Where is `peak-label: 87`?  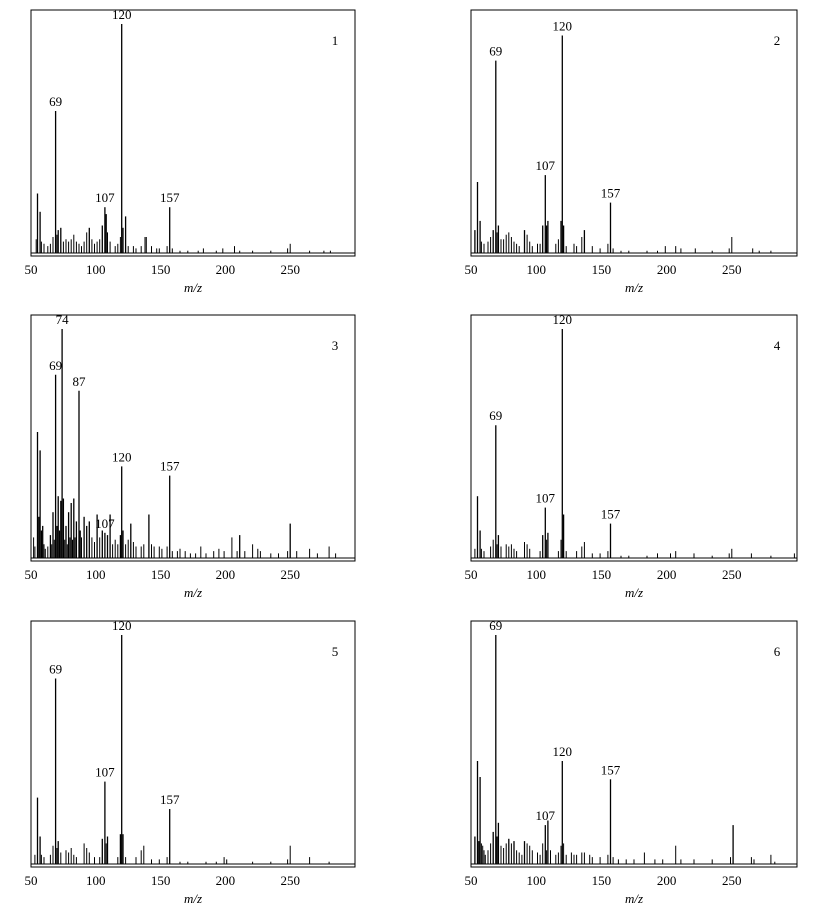
peak-label: 87 is located at coordinates (80, 381).